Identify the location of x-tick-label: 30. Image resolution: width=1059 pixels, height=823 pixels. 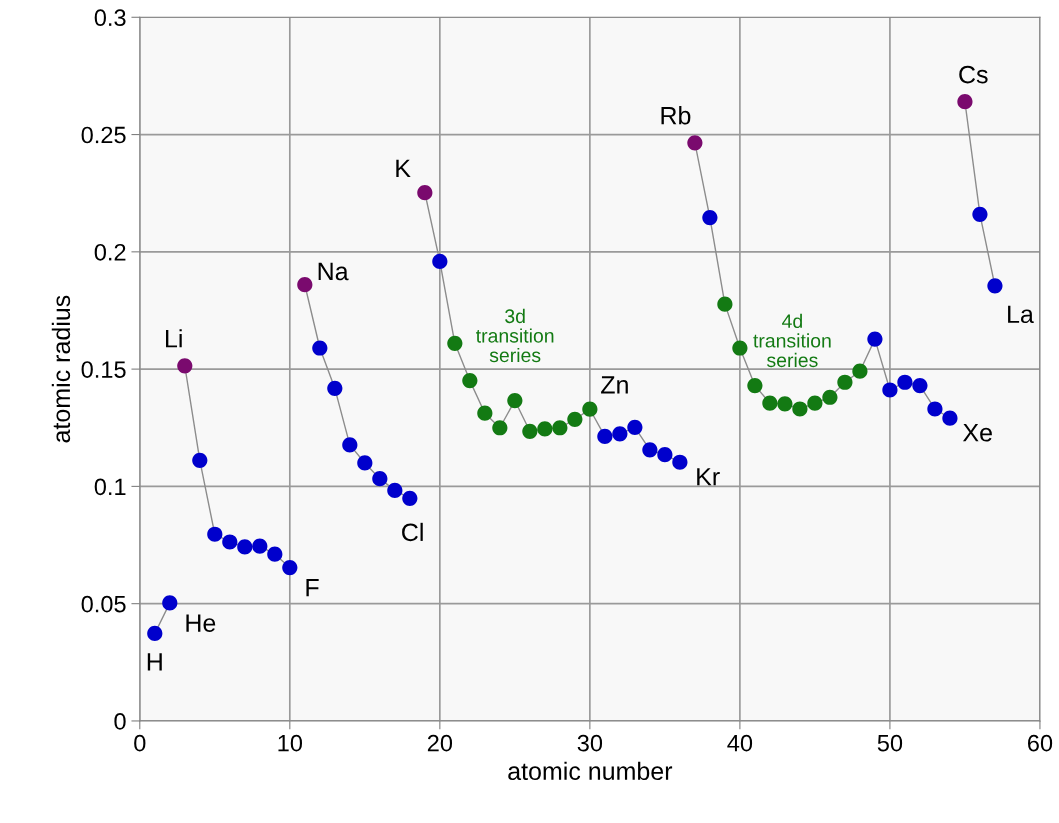
(590, 743).